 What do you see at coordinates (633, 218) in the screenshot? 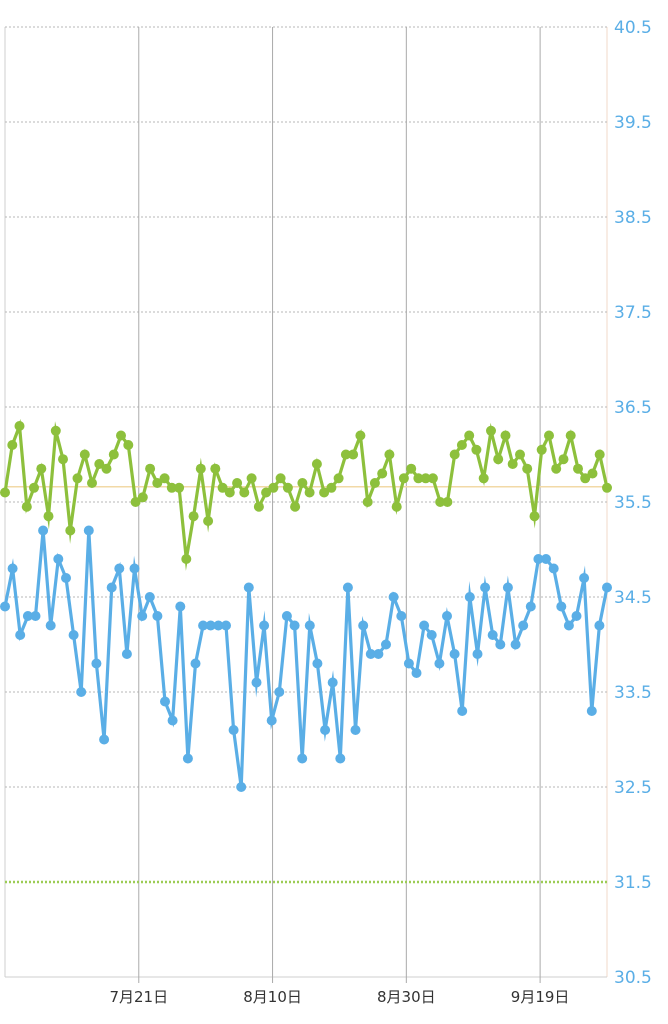
I see `y-tick-label: 38.5` at bounding box center [633, 218].